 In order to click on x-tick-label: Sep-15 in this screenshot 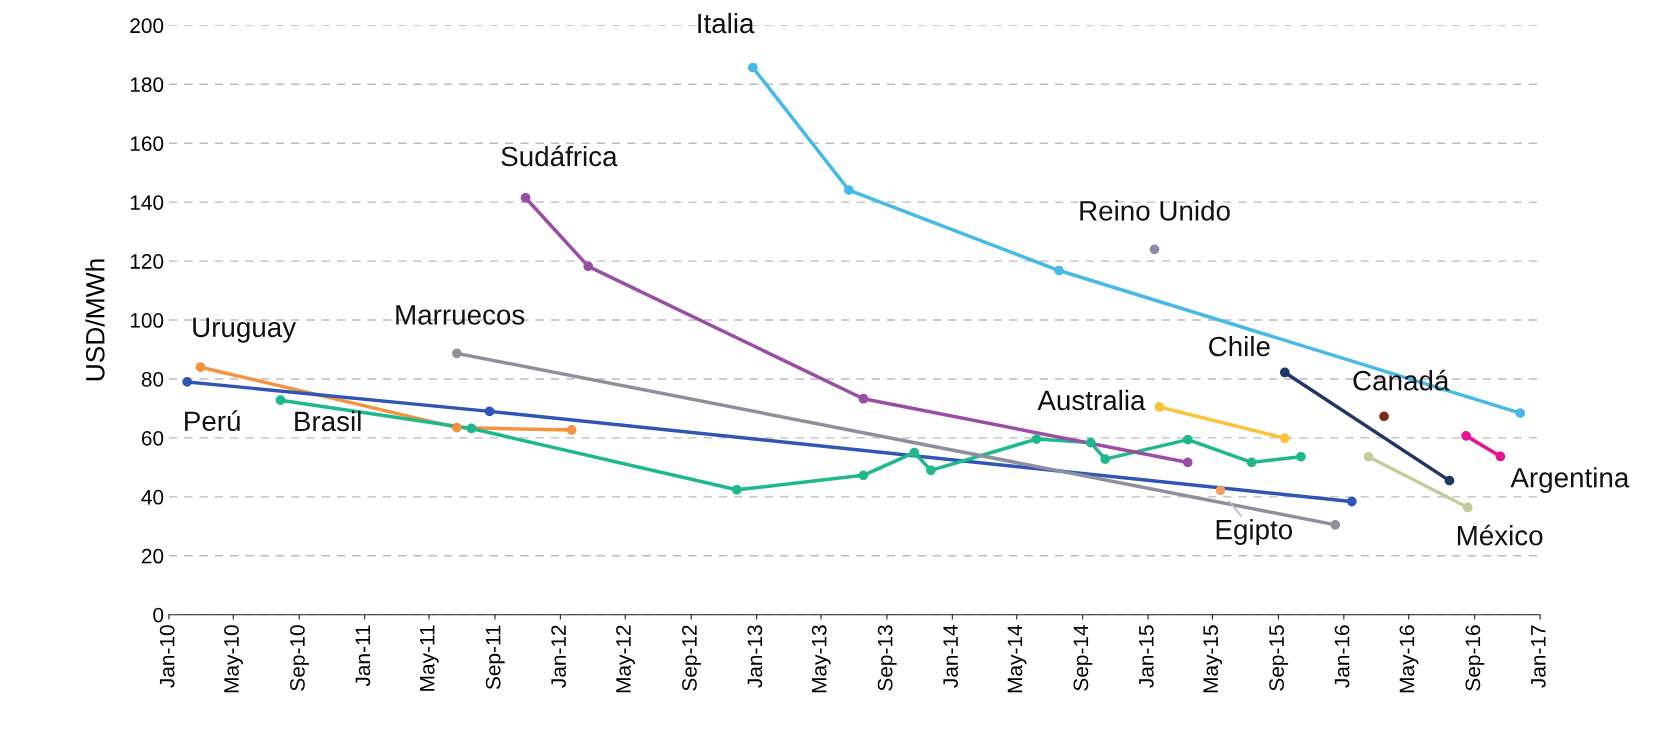, I will do `click(1279, 658)`.